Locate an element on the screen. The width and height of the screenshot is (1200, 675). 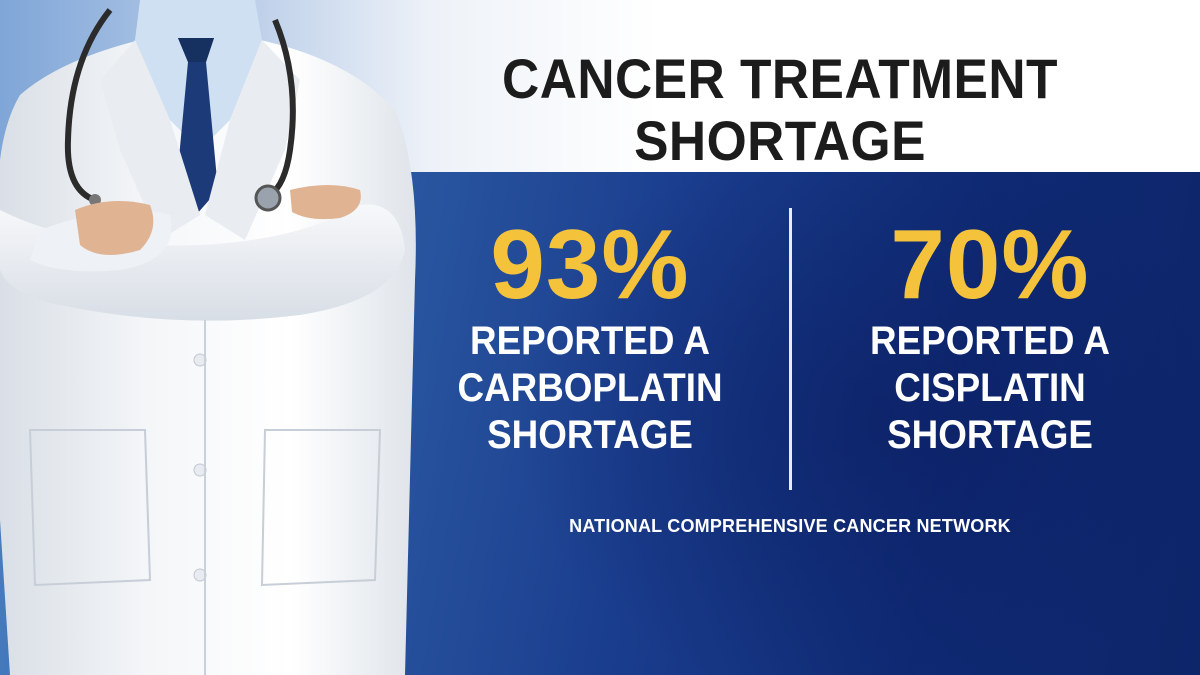
stat-carboplatin: 93% REPORTED A CARBOPLATIN SHORTAGE is located at coordinates (590, 335).